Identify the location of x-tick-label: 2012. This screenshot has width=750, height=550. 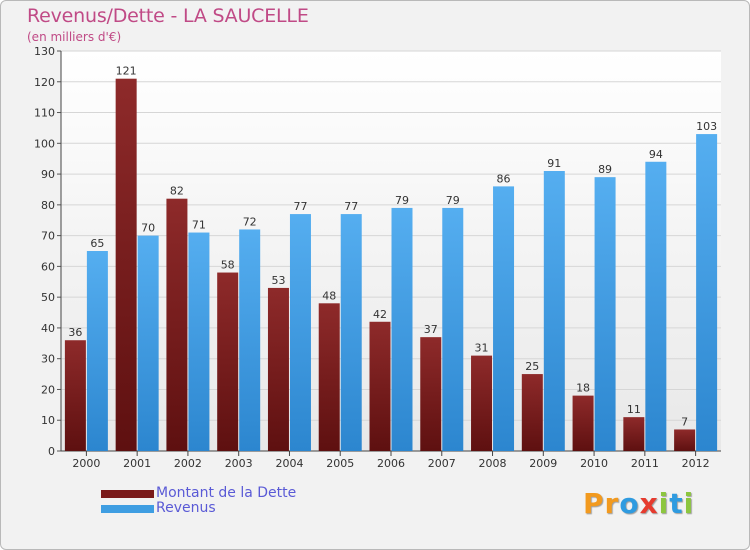
(696, 463).